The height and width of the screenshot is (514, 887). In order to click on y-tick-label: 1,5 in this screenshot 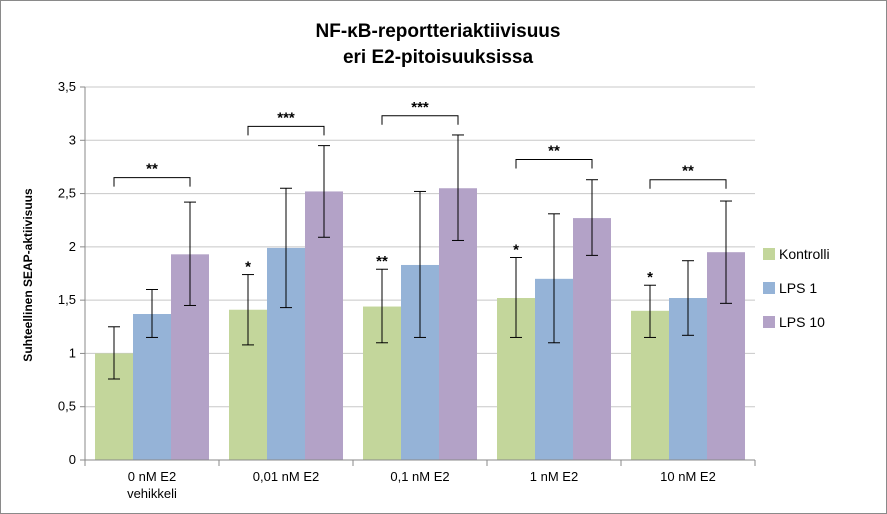, I will do `click(67, 299)`.